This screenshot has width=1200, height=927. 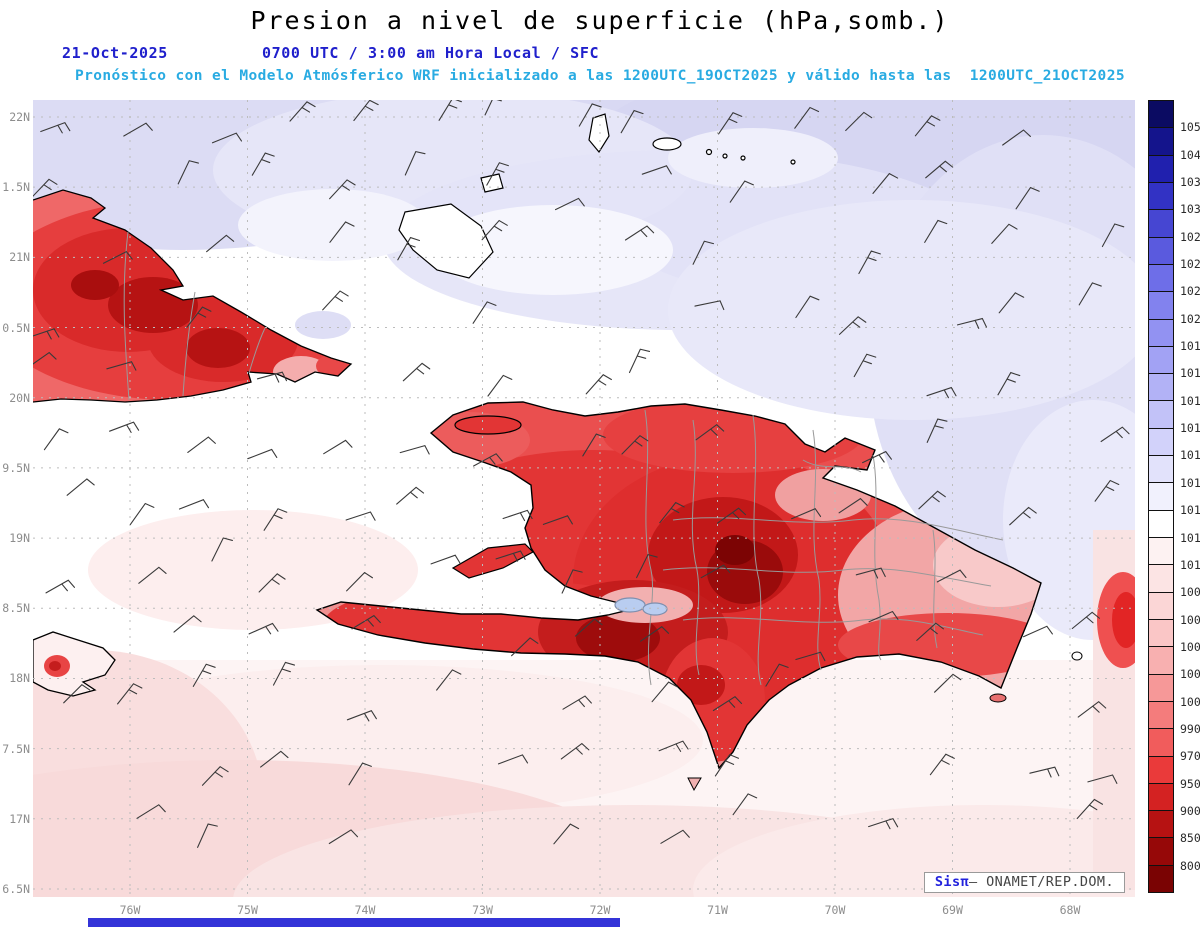 What do you see at coordinates (1190, 646) in the screenshot?
I see `colorbar-tick-label: 1004` at bounding box center [1190, 646].